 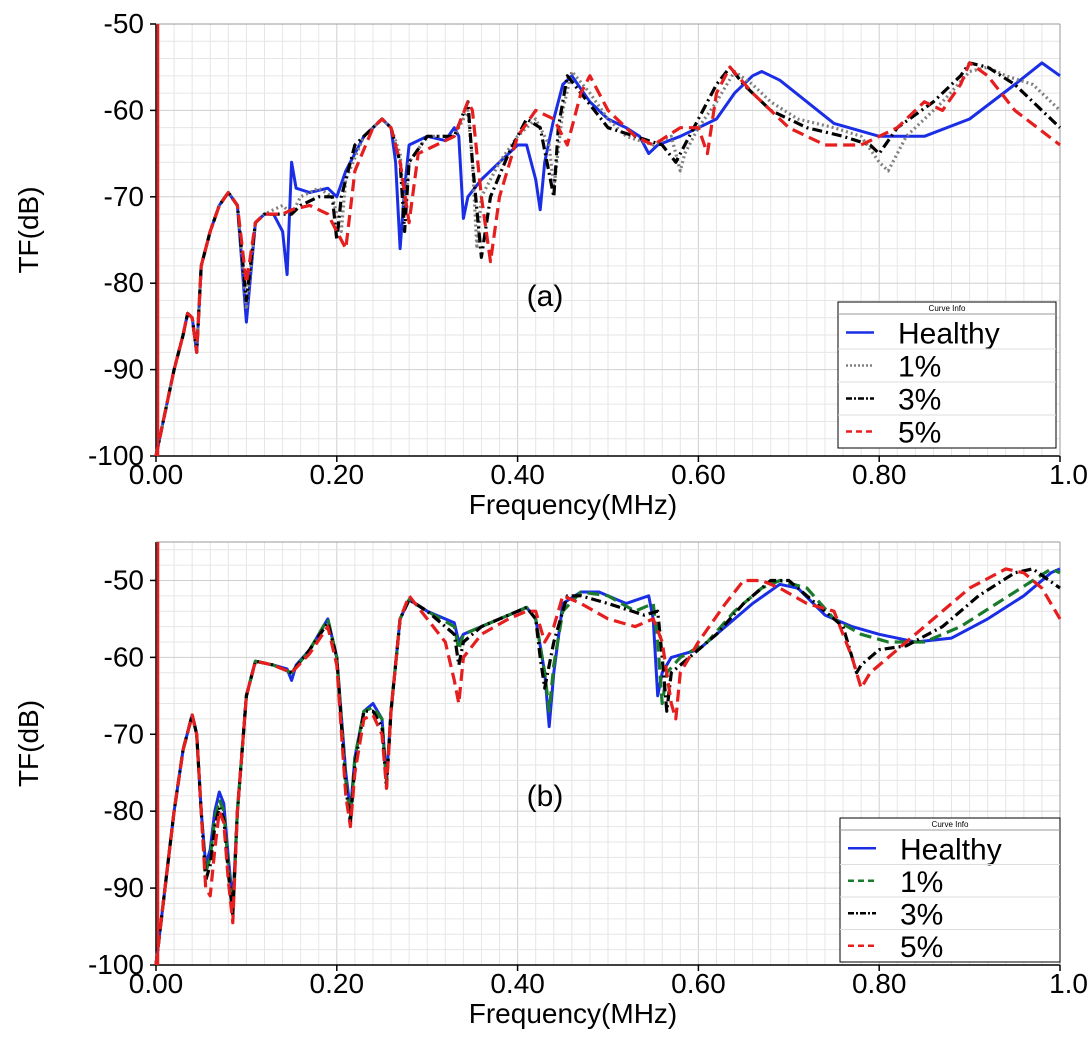 What do you see at coordinates (545, 796) in the screenshot?
I see `panel-label: (b)` at bounding box center [545, 796].